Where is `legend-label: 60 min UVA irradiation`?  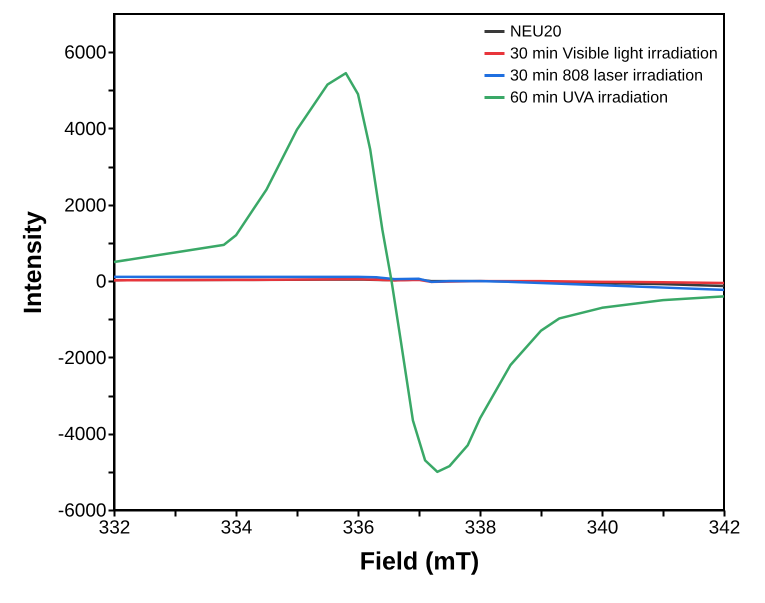
legend-label: 60 min UVA irradiation is located at coordinates (589, 98).